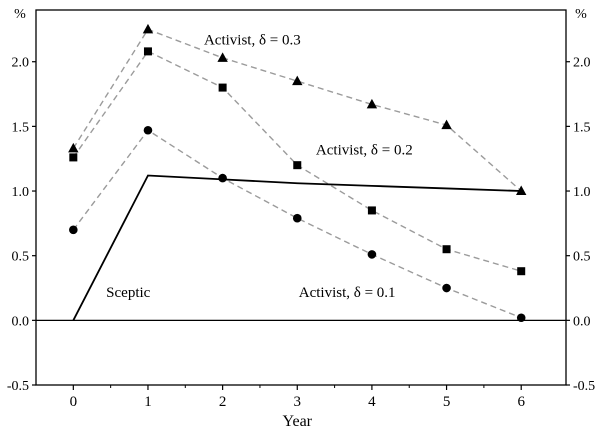 This screenshot has width=600, height=432. Describe the element at coordinates (74, 402) in the screenshot. I see `x-axis-tick-label: 0` at that location.